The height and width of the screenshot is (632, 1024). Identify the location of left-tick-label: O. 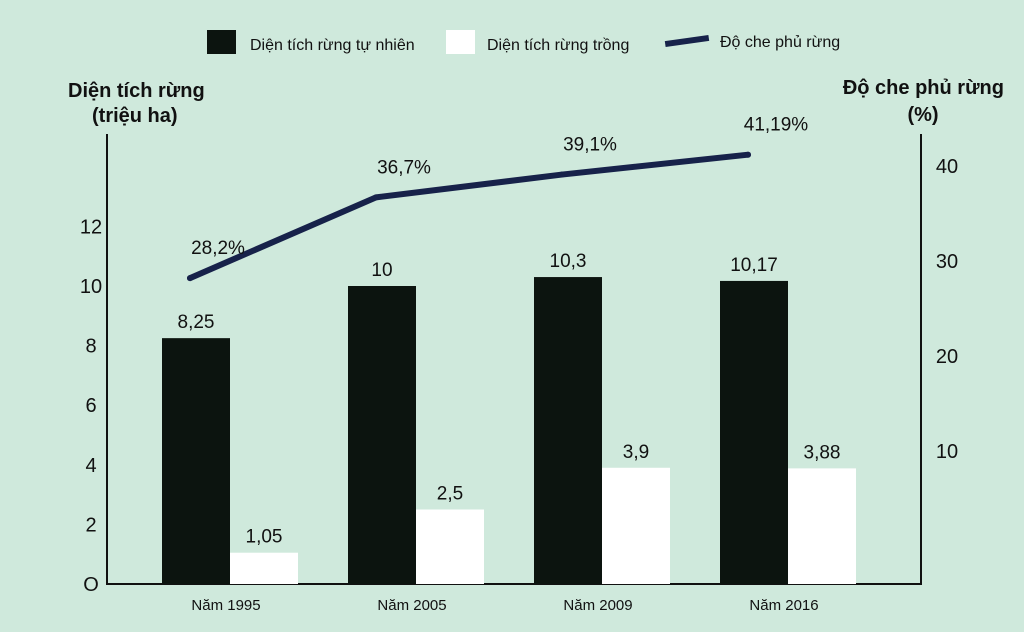
(91, 585).